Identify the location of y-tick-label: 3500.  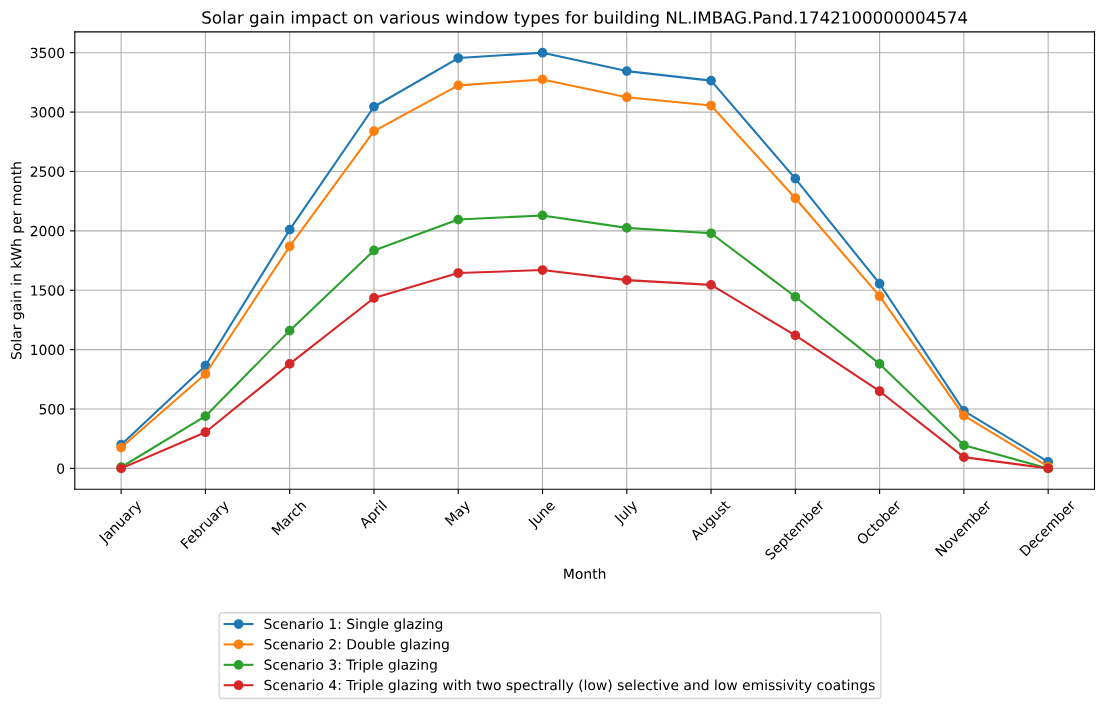
(47, 53).